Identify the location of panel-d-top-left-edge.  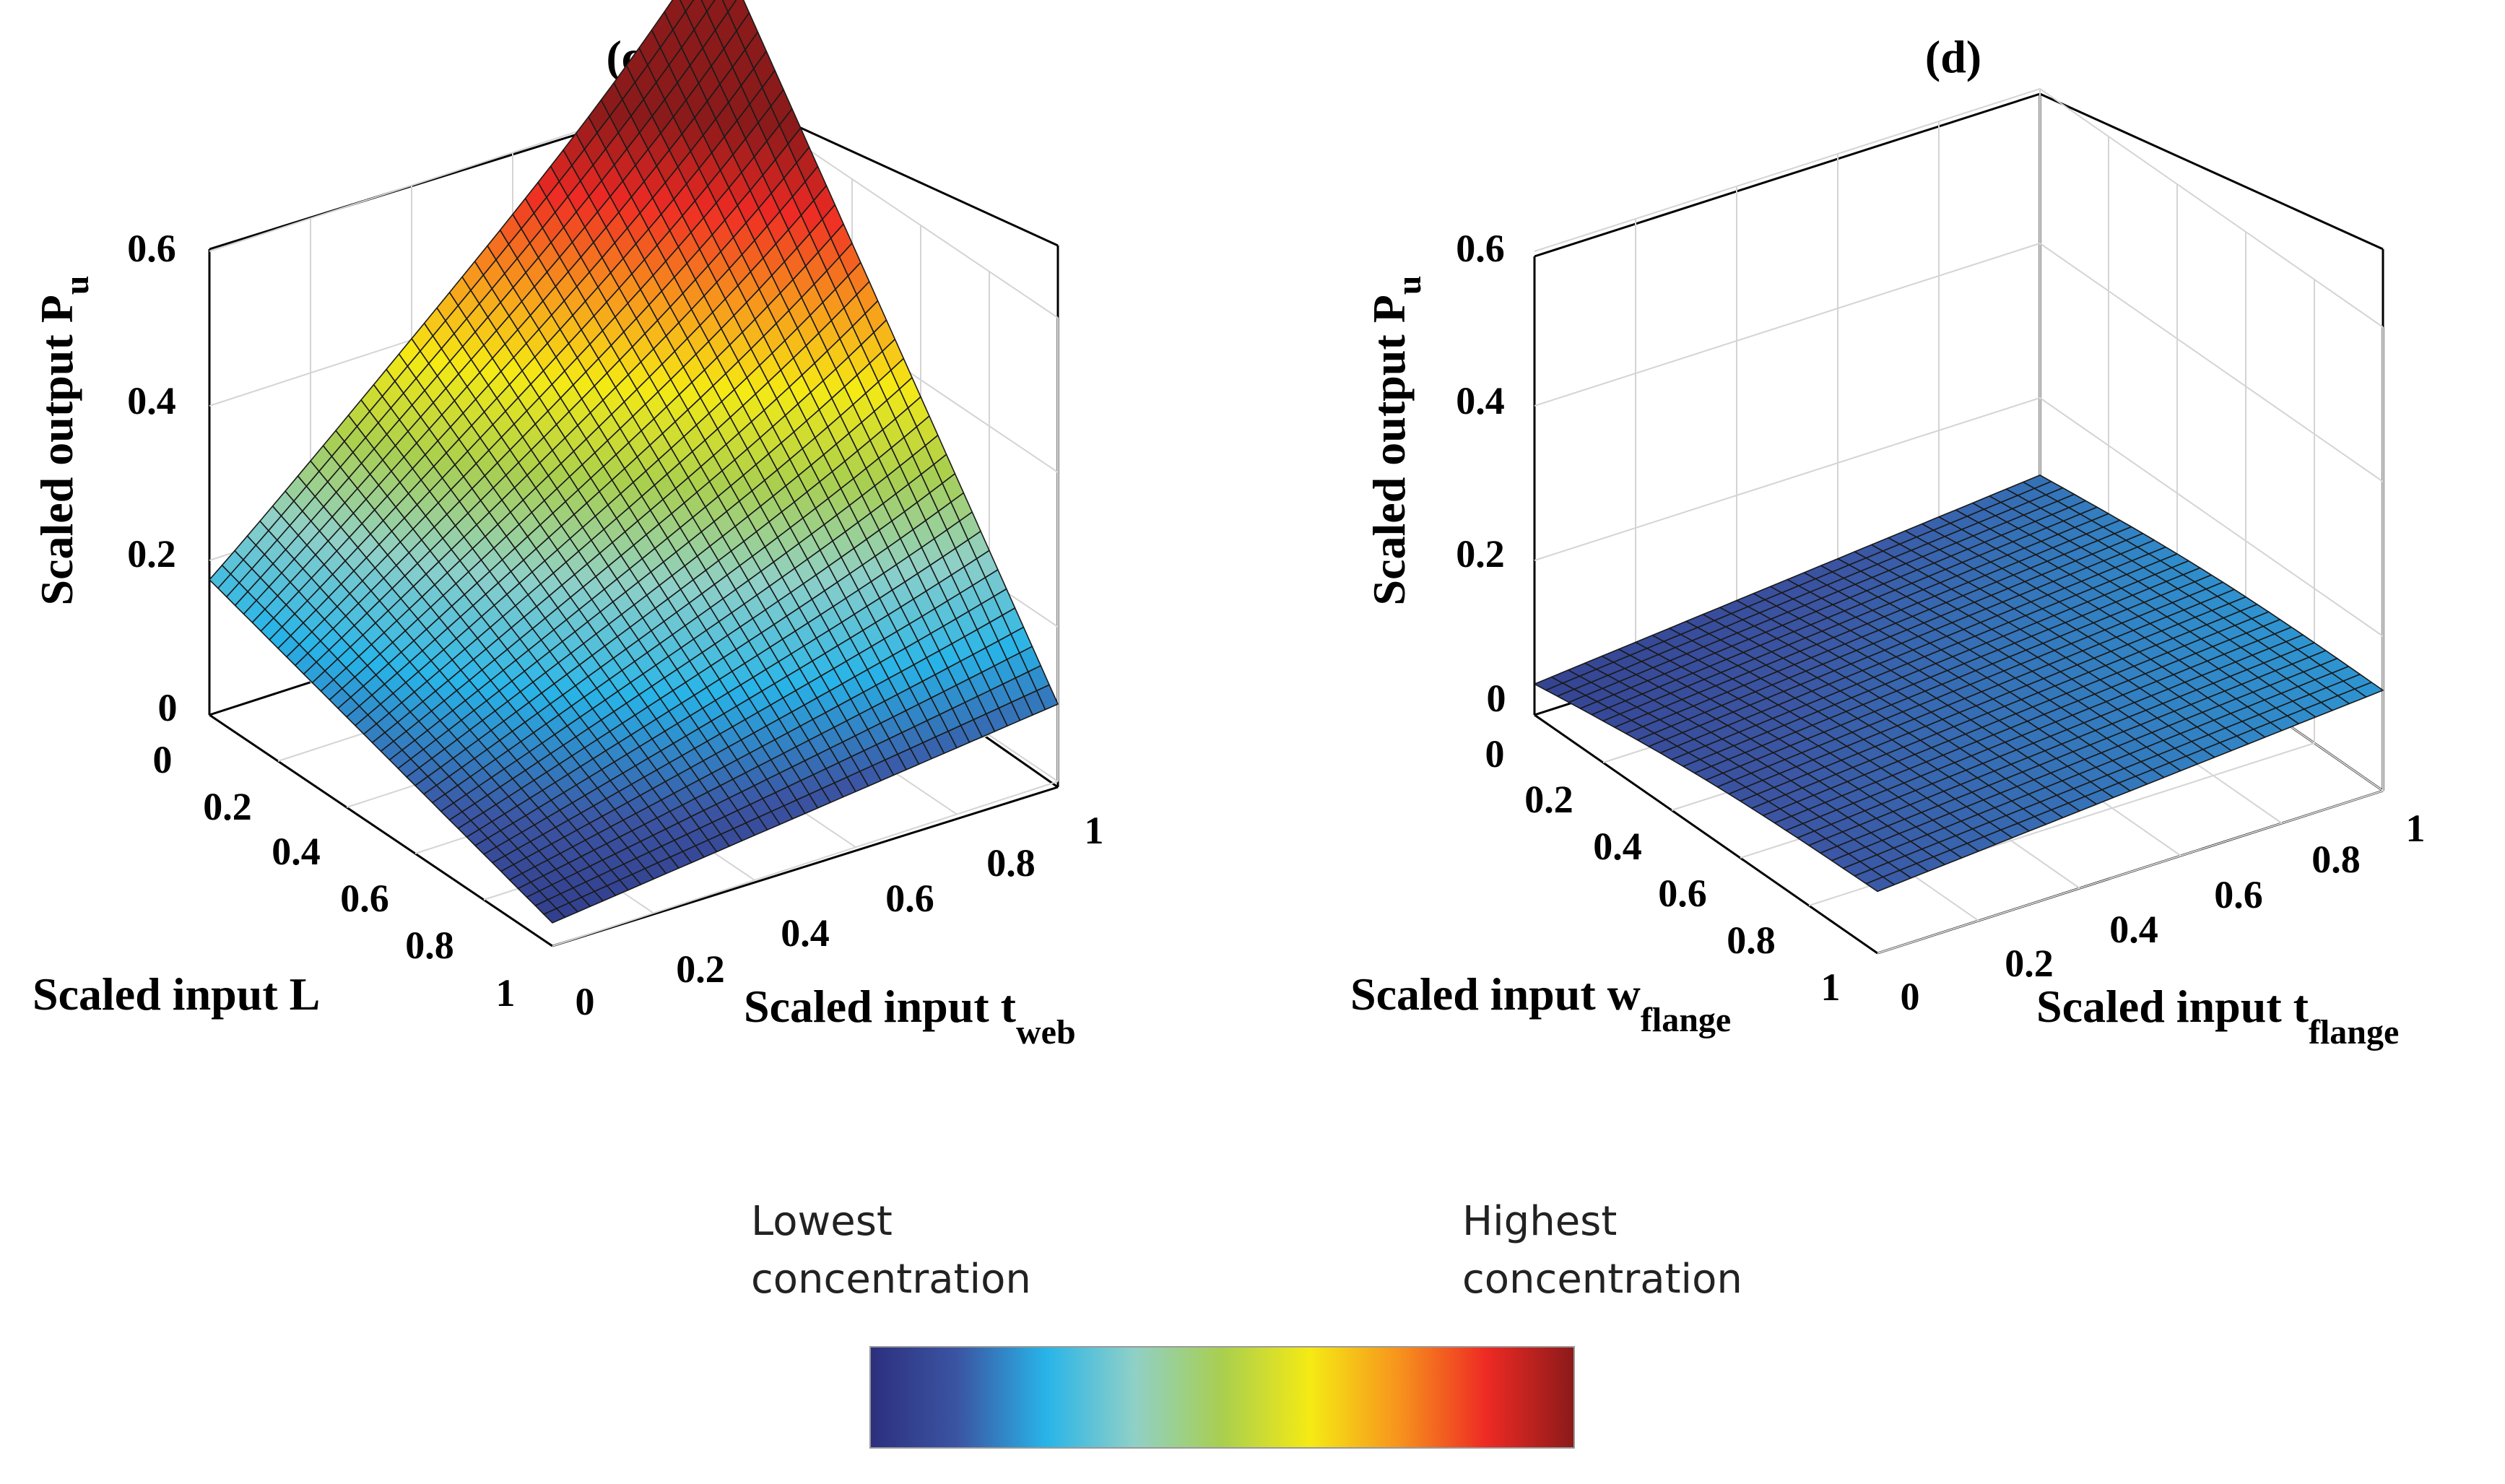
(1787, 175).